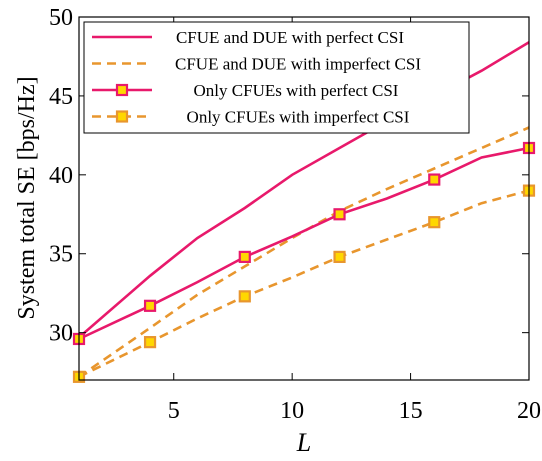  Describe the element at coordinates (292, 411) in the screenshot. I see `x-tick-label: 10` at that location.